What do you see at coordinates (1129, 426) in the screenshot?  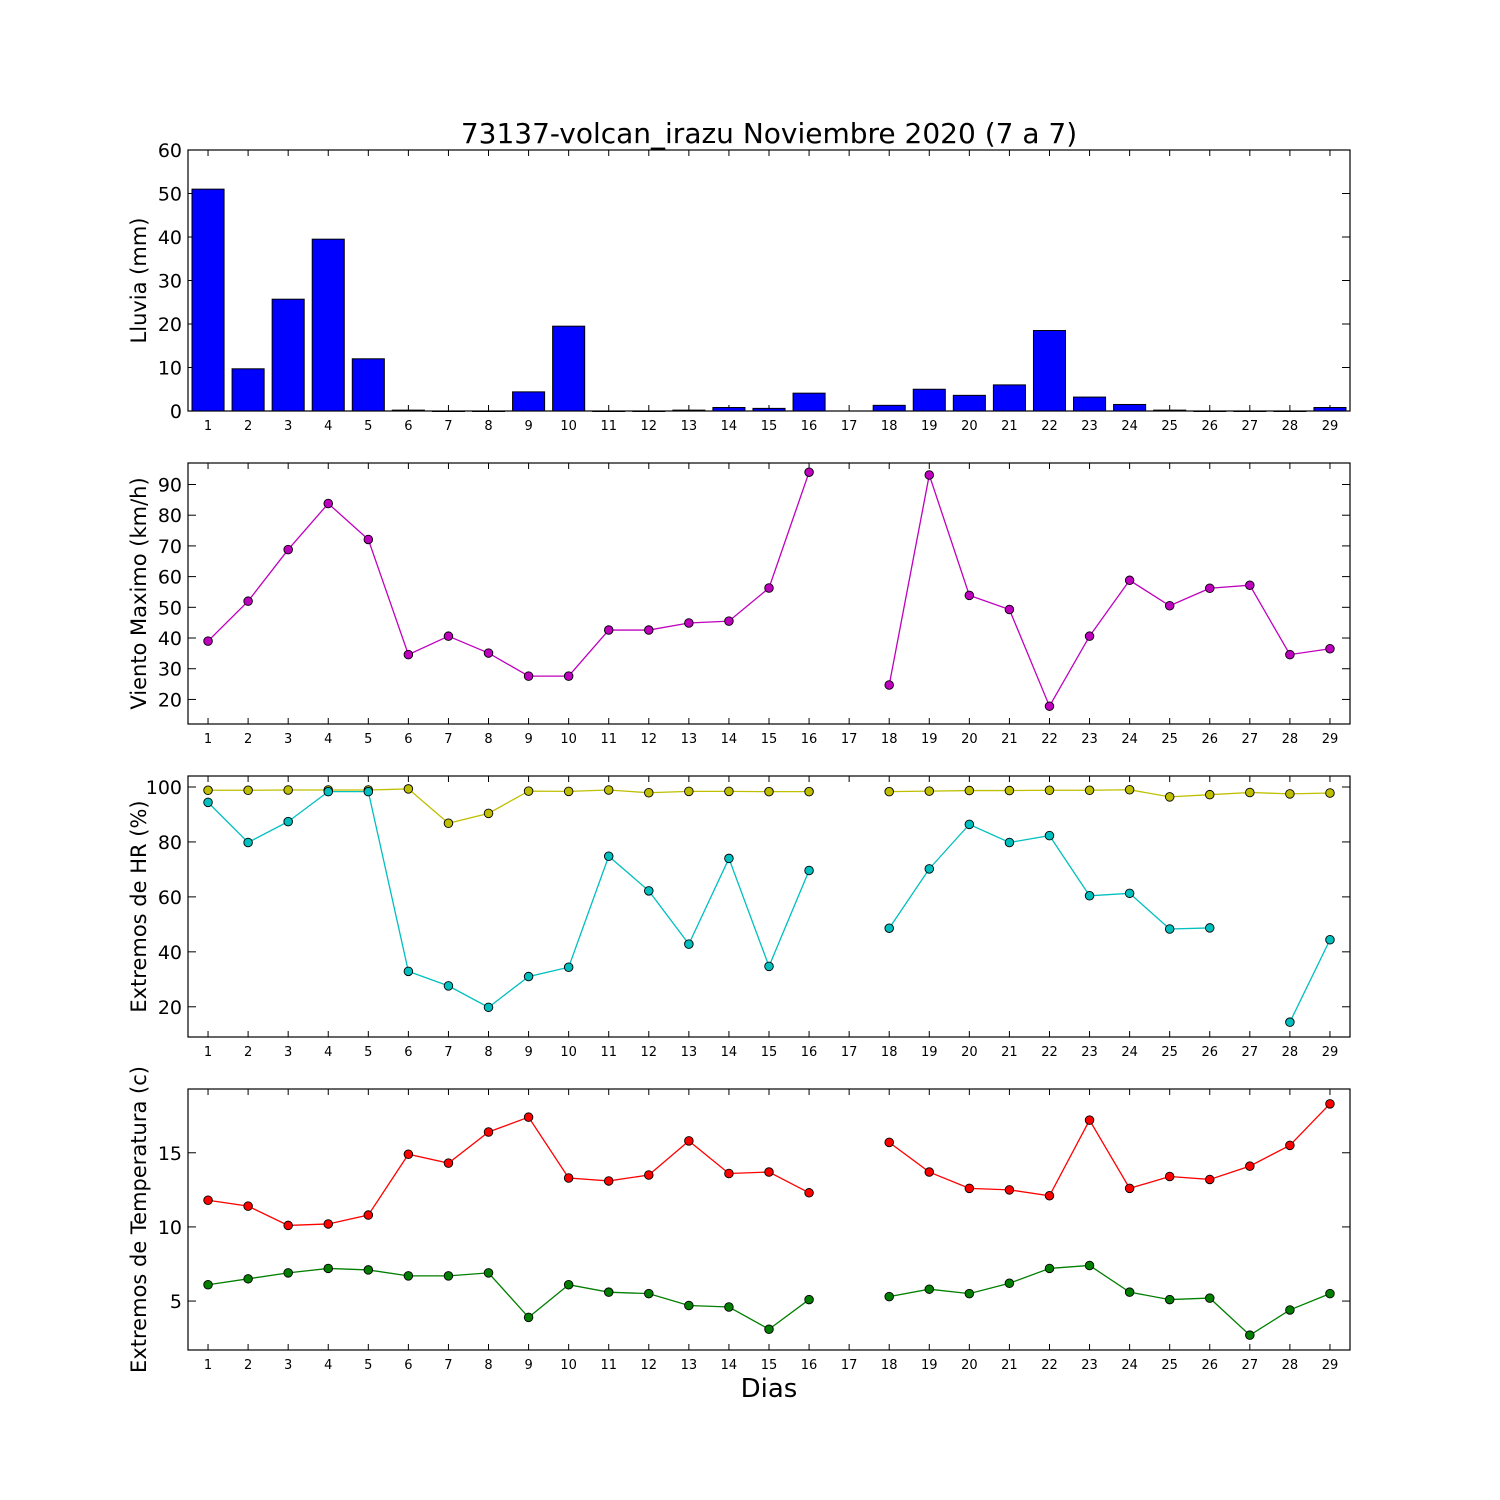 I see `x-tick-label: 24` at bounding box center [1129, 426].